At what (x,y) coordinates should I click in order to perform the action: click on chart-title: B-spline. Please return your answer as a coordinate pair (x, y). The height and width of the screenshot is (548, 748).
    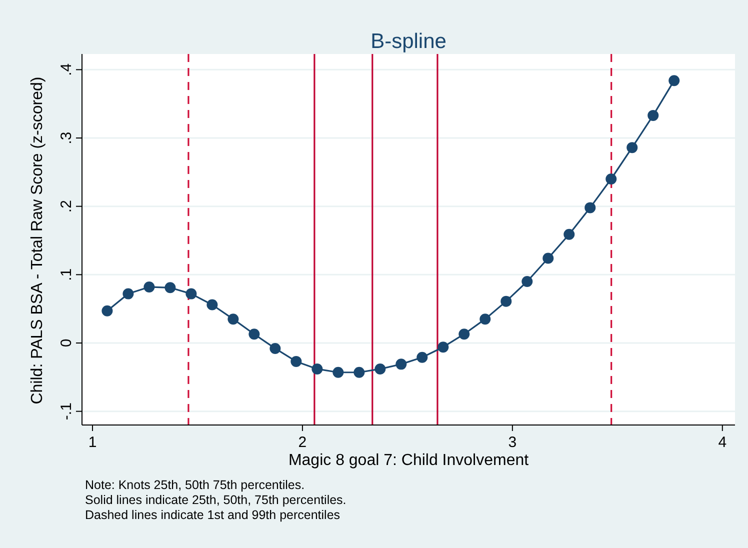
    Looking at the image, I should click on (408, 41).